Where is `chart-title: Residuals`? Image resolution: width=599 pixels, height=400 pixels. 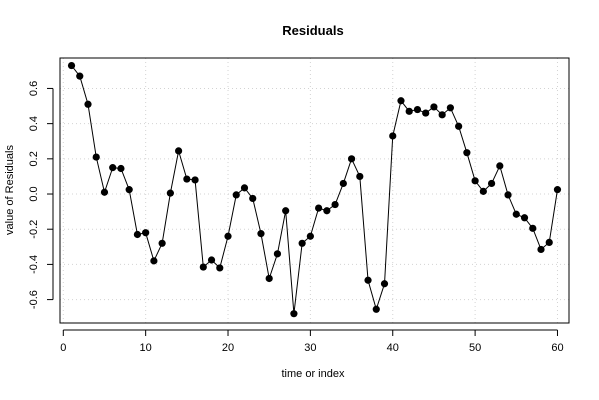
chart-title: Residuals is located at coordinates (312, 30).